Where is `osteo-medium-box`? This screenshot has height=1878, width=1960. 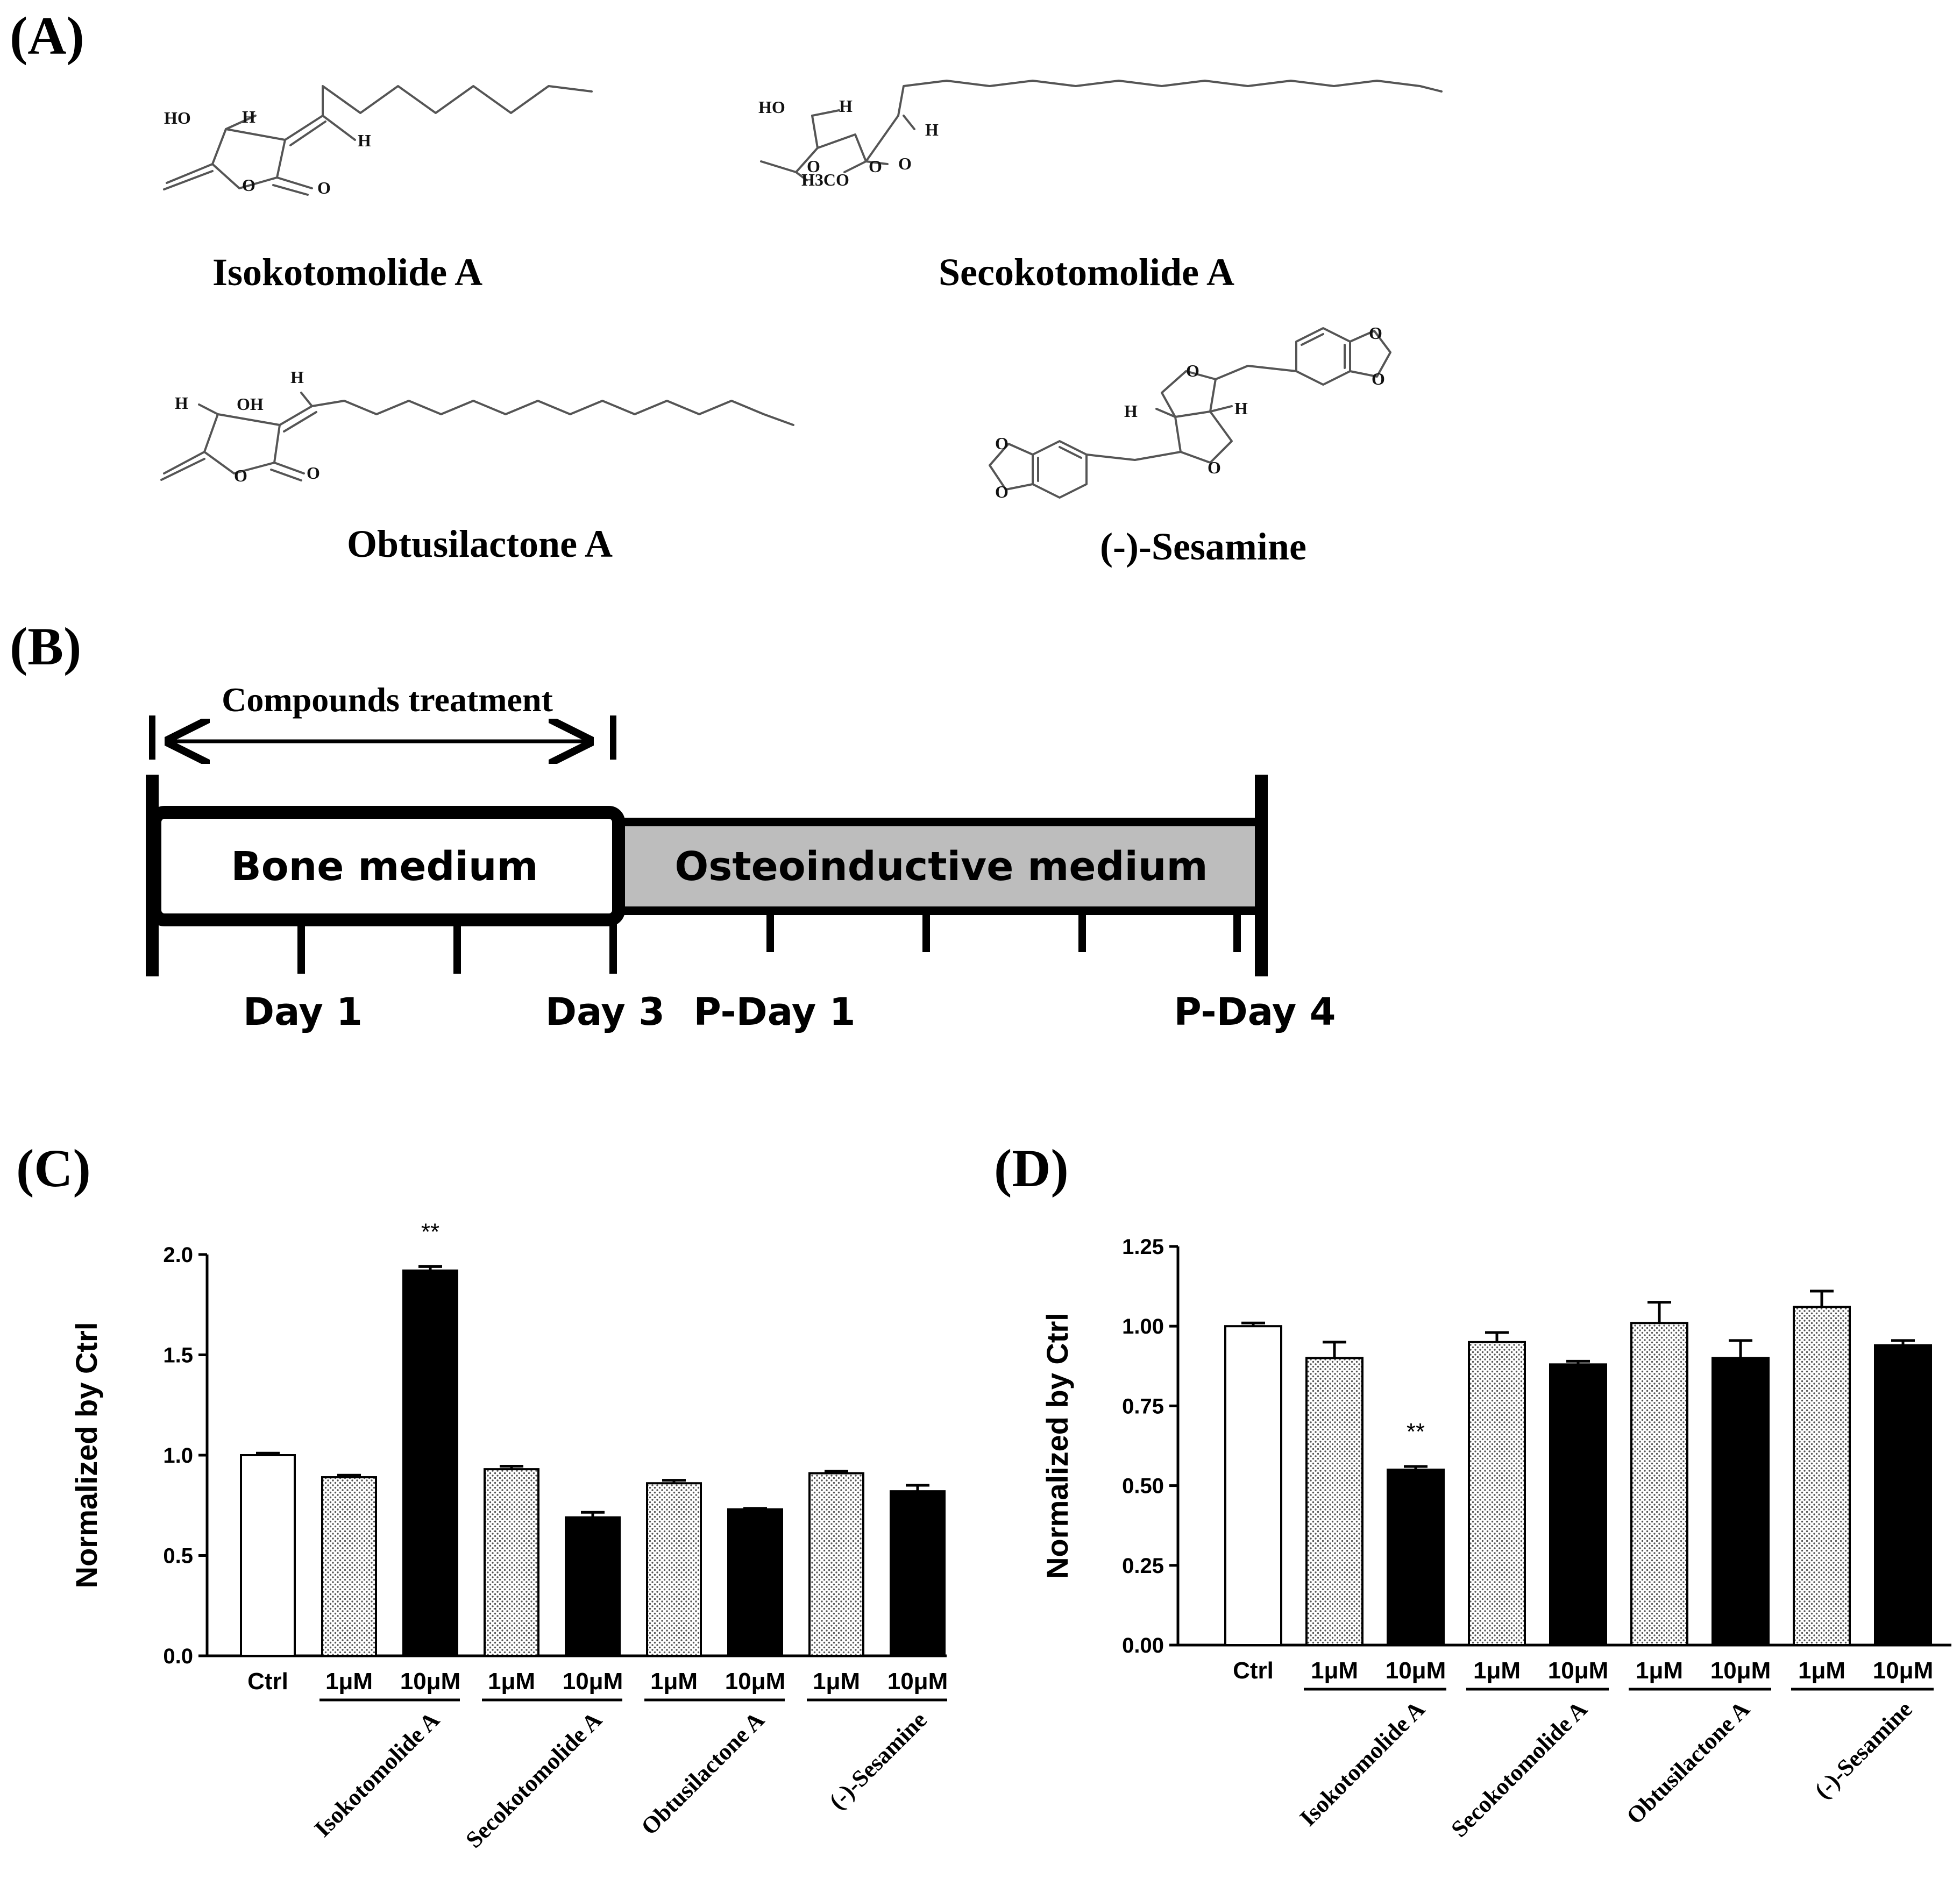
osteo-medium-box is located at coordinates (938, 867).